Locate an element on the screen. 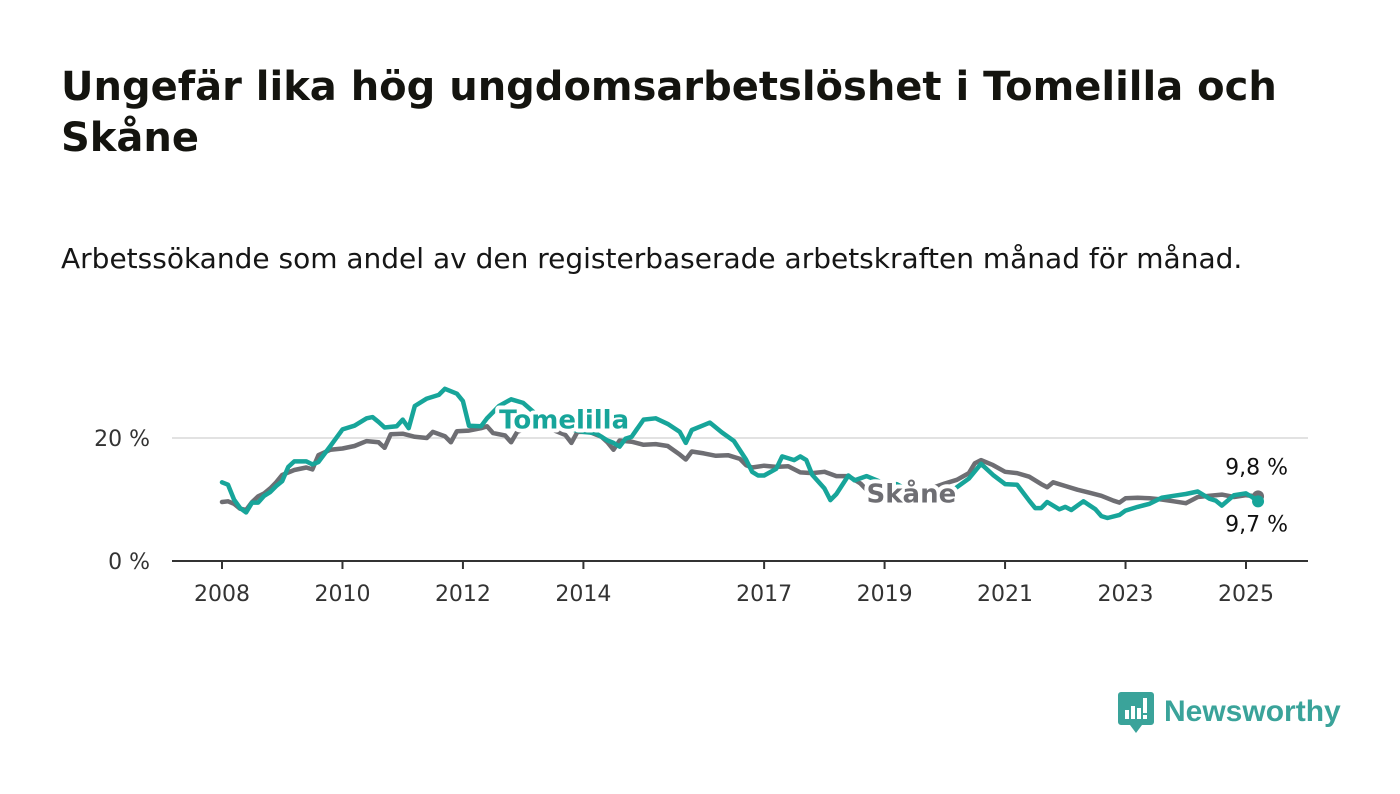  end-value-label: 9,7 % is located at coordinates (1256, 524).